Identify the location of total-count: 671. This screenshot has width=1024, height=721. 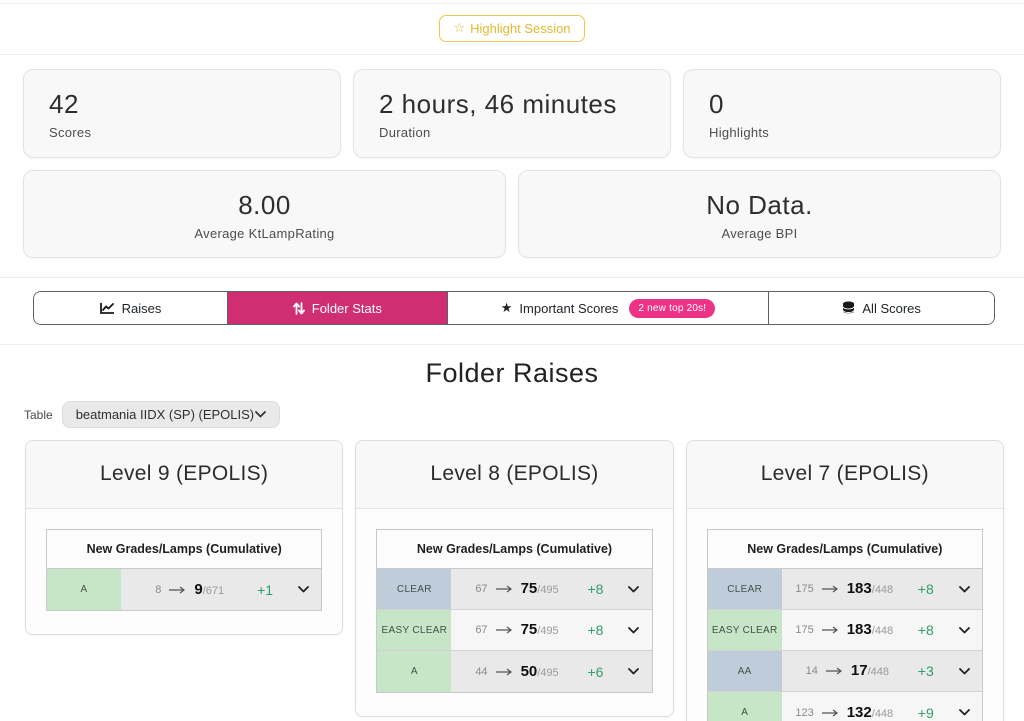
(213, 591).